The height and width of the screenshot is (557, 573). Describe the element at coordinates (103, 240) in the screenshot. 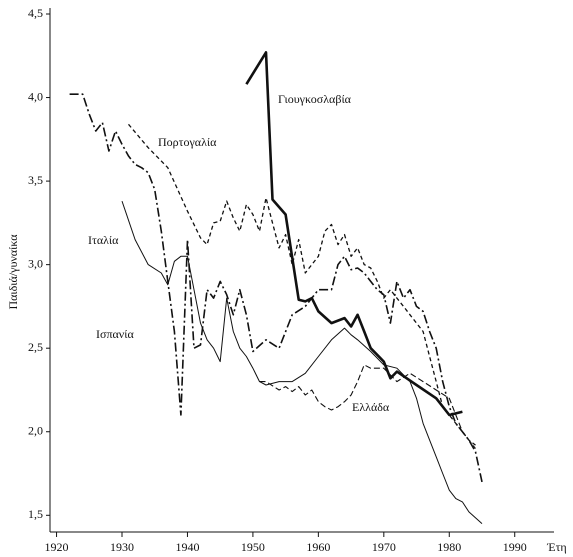

I see `series-label: Ιταλία` at that location.